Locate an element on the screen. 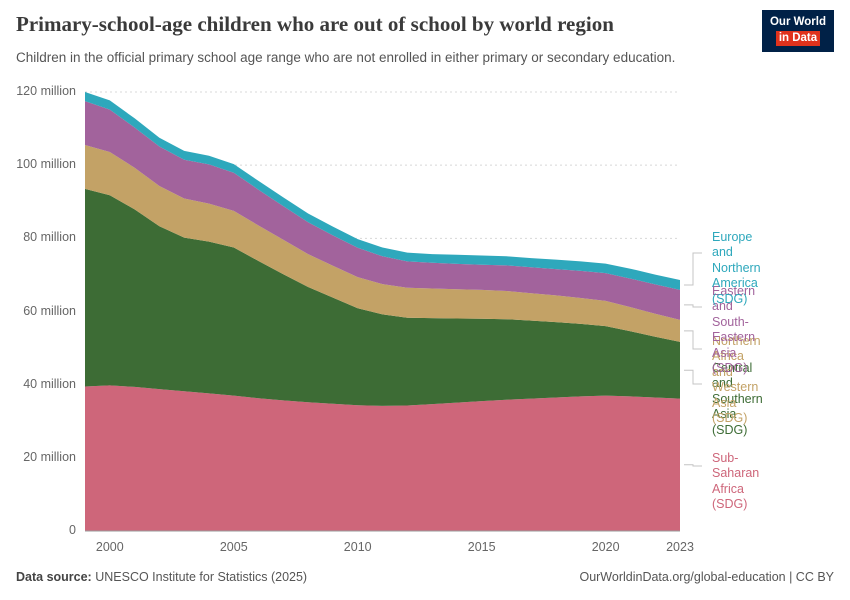 This screenshot has height=600, width=850. x-axis-label: 2020 is located at coordinates (605, 547).